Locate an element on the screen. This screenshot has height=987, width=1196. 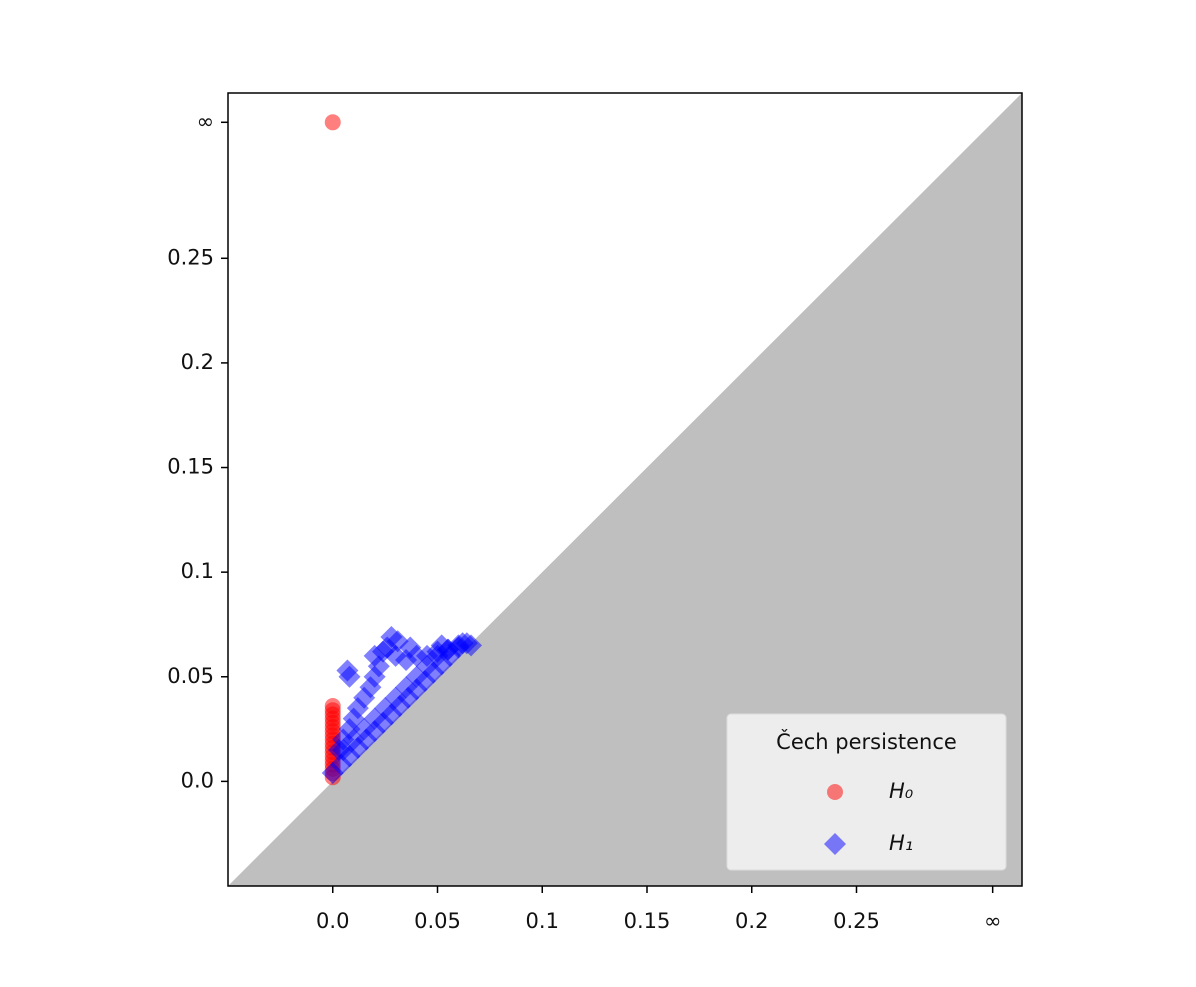
x-tick-label: 0.0 is located at coordinates (332, 921).